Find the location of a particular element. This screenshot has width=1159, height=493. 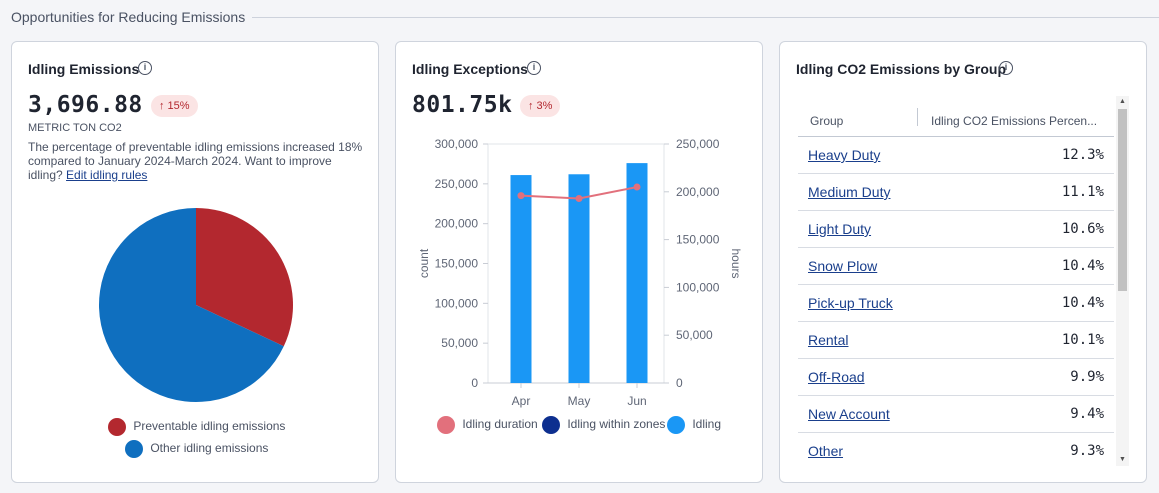

scroll-up-arrow-icon: ▲ is located at coordinates (1122, 101).